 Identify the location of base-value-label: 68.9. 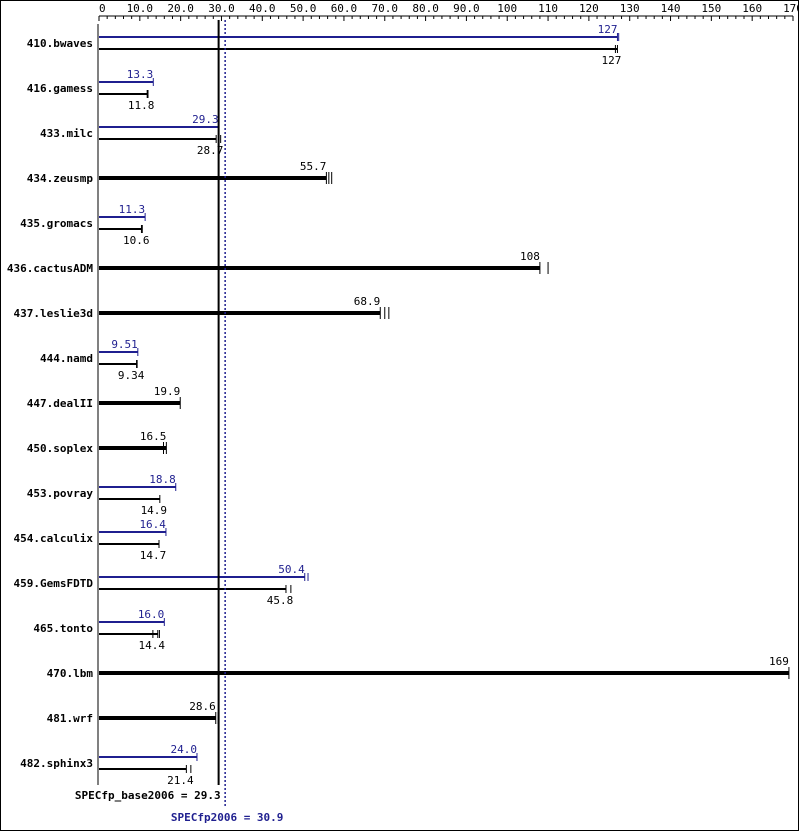
(367, 301).